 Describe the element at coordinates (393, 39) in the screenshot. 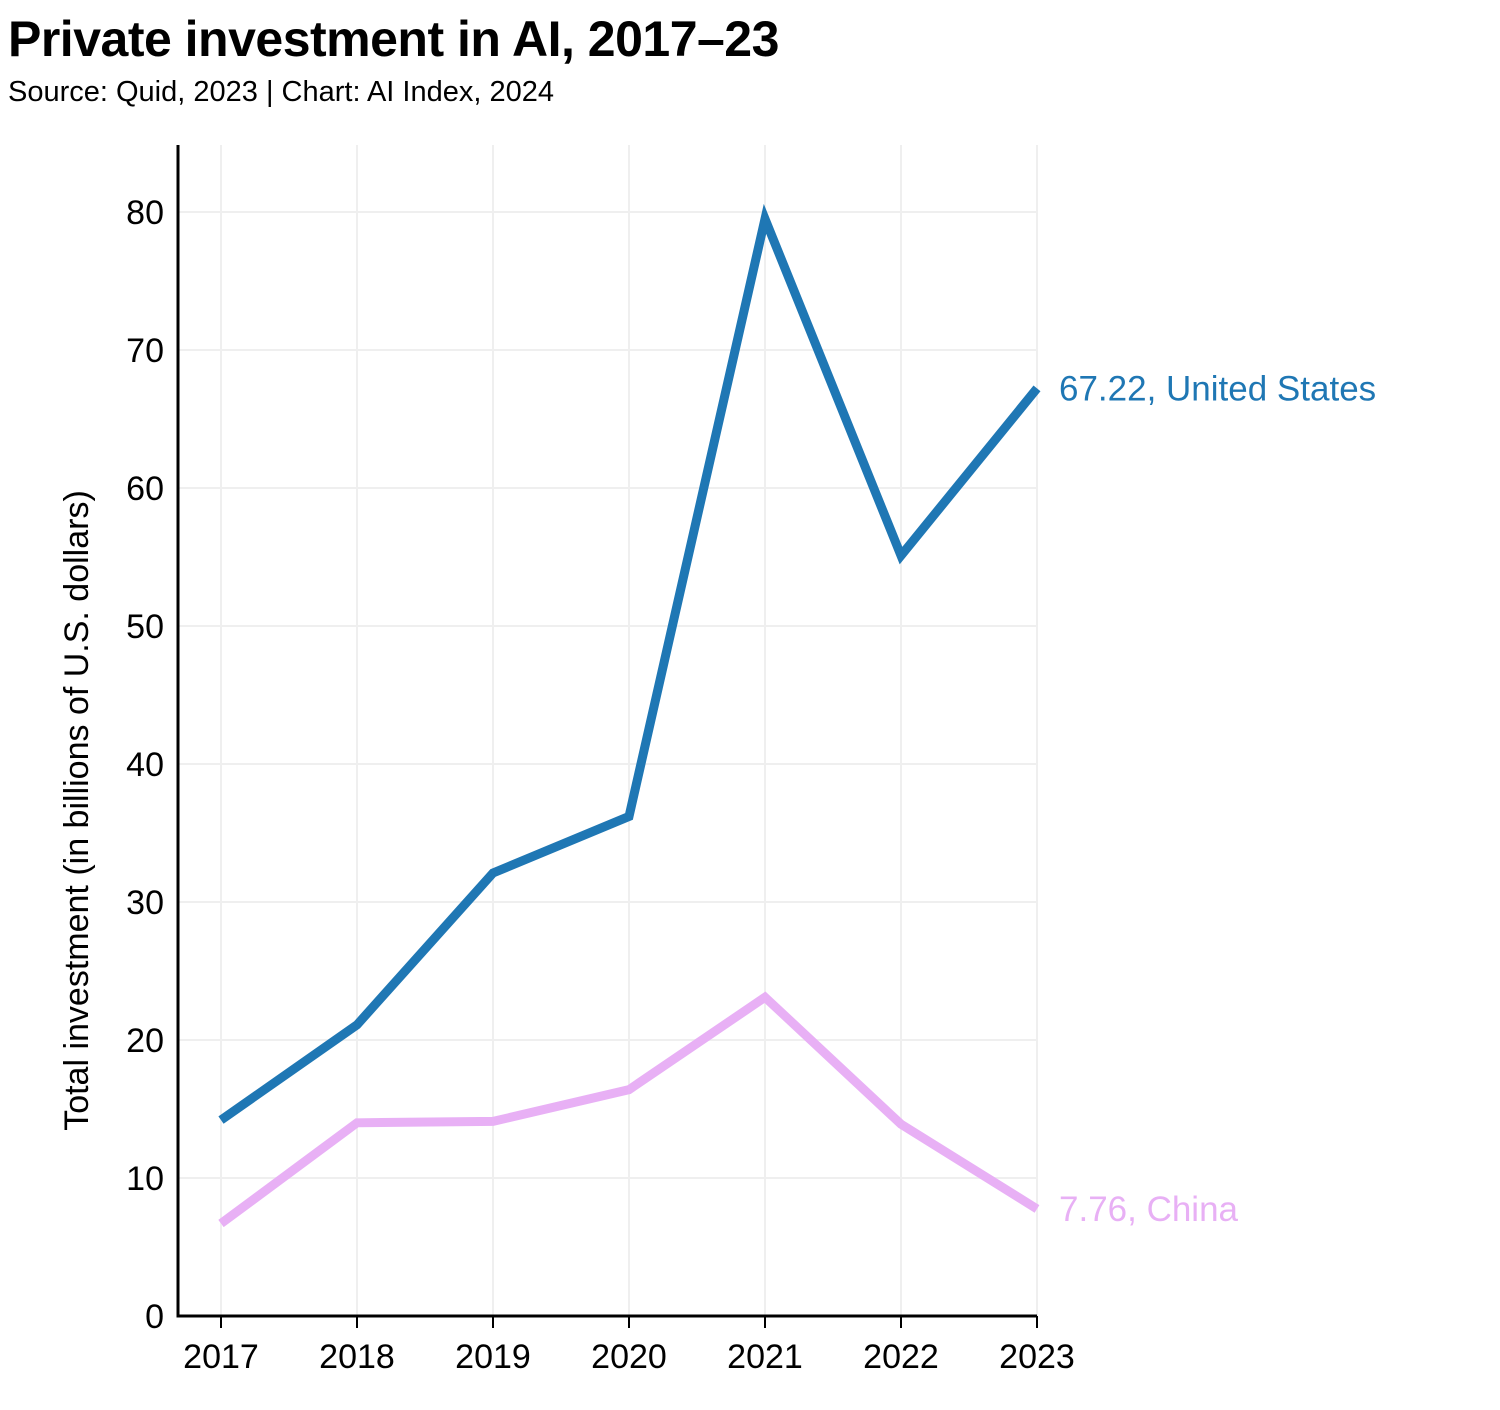

I see `chart-title: Private investment in AI, 2017–23` at that location.